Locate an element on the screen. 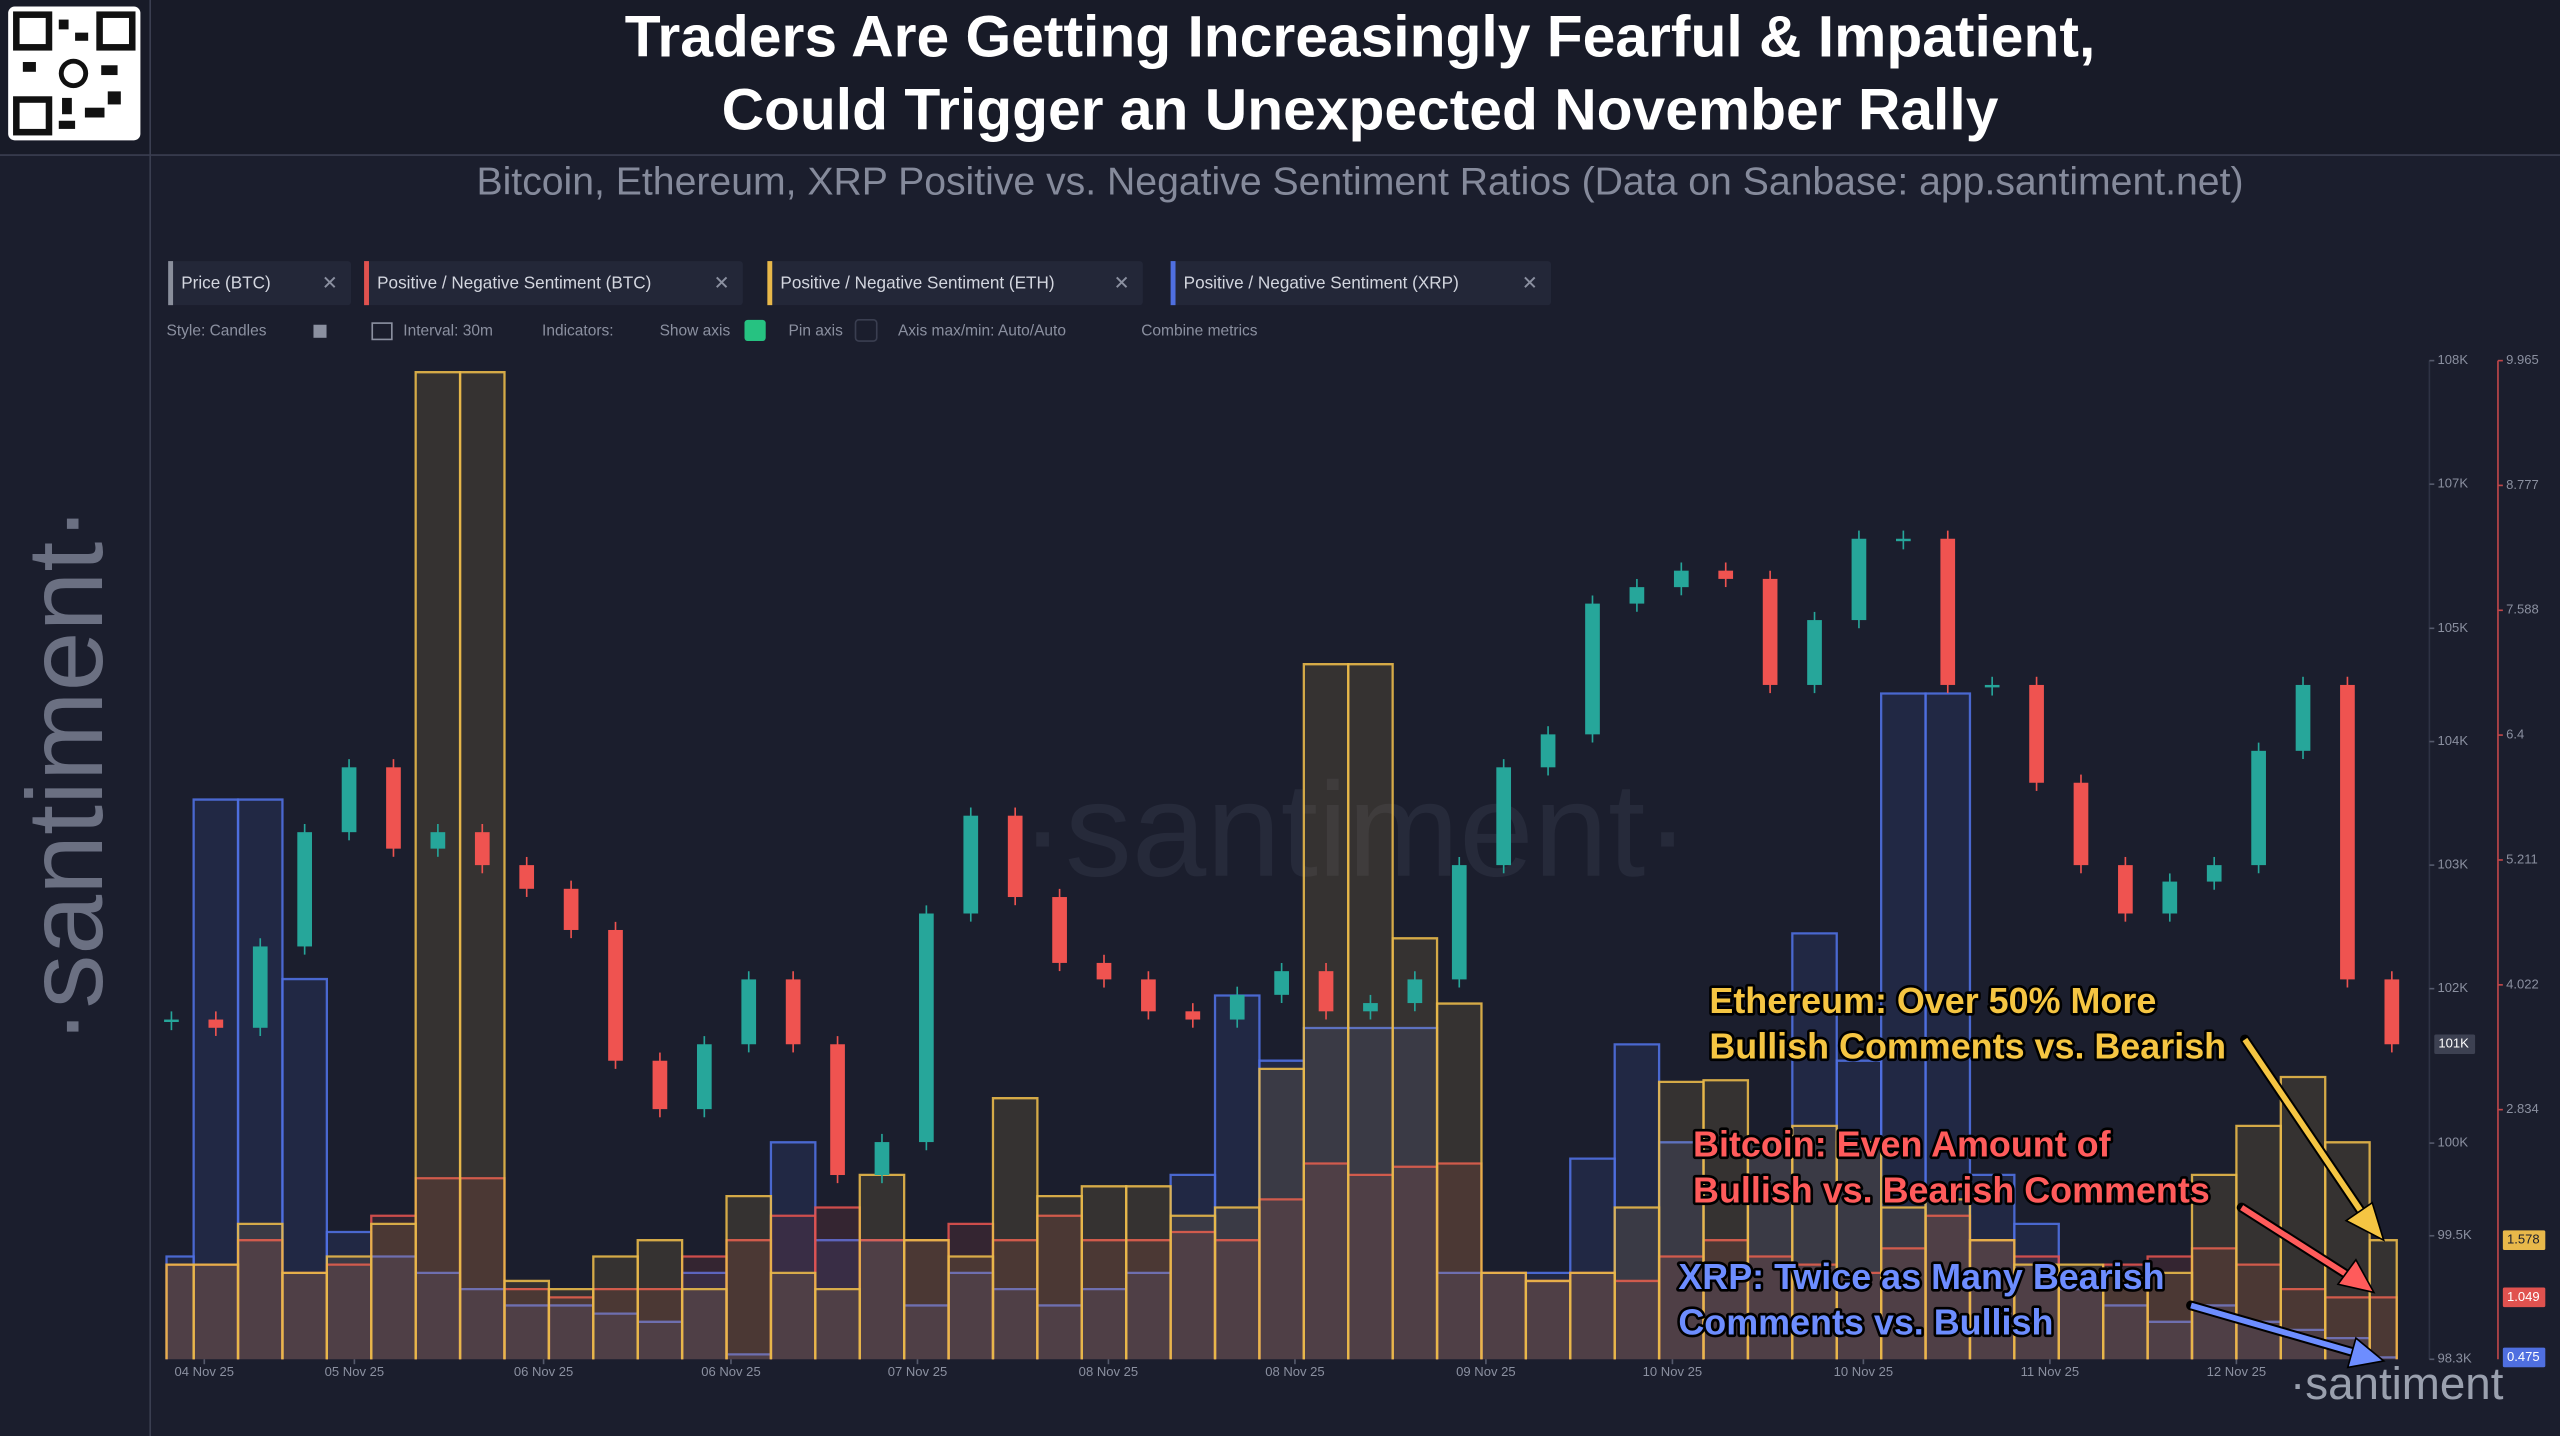 The width and height of the screenshot is (2560, 1436). toolbar-item: Interval: 30m is located at coordinates (448, 330).